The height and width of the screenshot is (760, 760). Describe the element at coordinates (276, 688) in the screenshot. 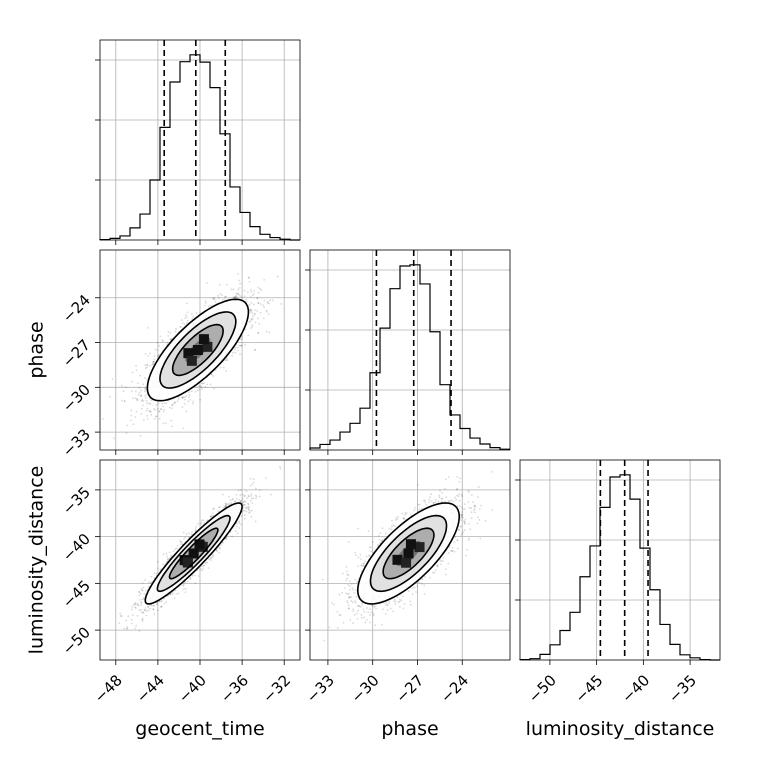

I see `x-tick-label: −32` at that location.